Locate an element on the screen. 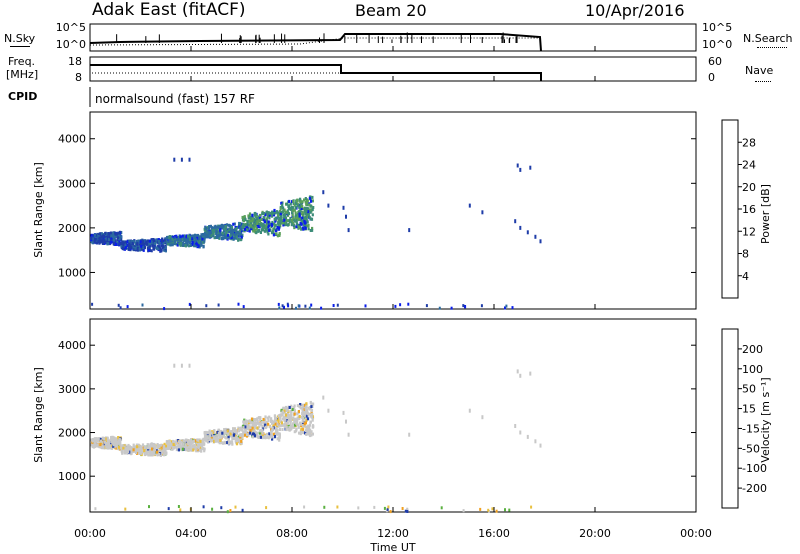  colorbar-tick-label: 50 is located at coordinates (749, 389).